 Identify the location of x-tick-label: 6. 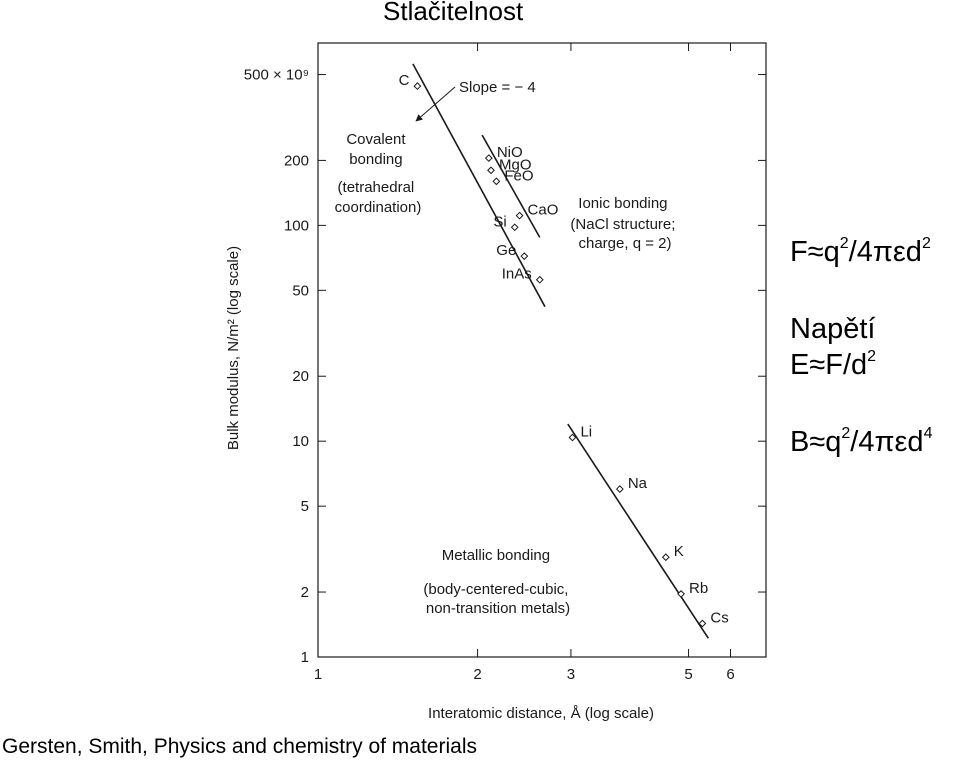
(730, 674).